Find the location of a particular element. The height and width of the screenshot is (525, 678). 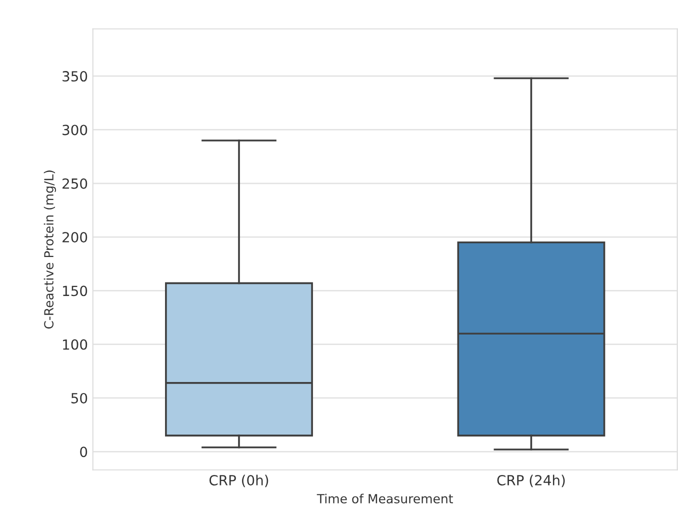

y-tick-label: 100 is located at coordinates (75, 344).